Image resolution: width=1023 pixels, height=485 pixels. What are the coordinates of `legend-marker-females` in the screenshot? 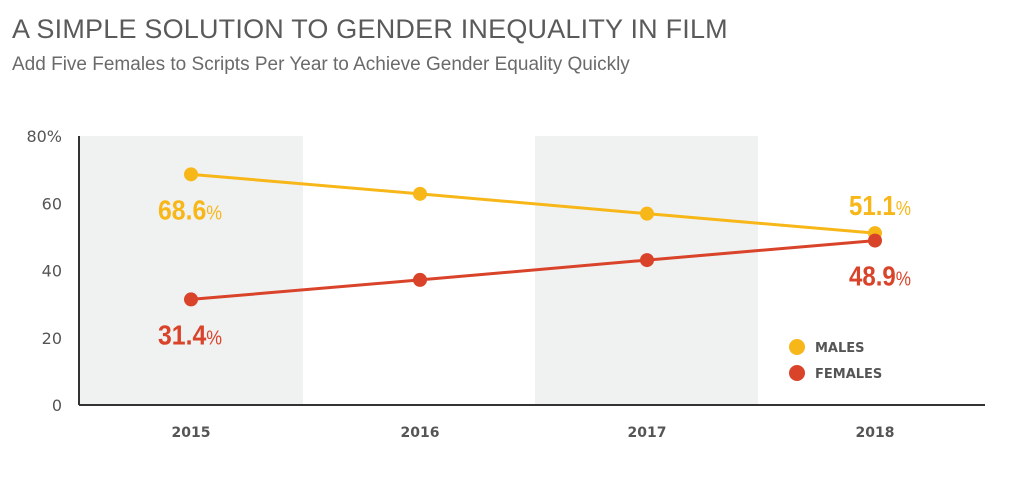 It's located at (797, 373).